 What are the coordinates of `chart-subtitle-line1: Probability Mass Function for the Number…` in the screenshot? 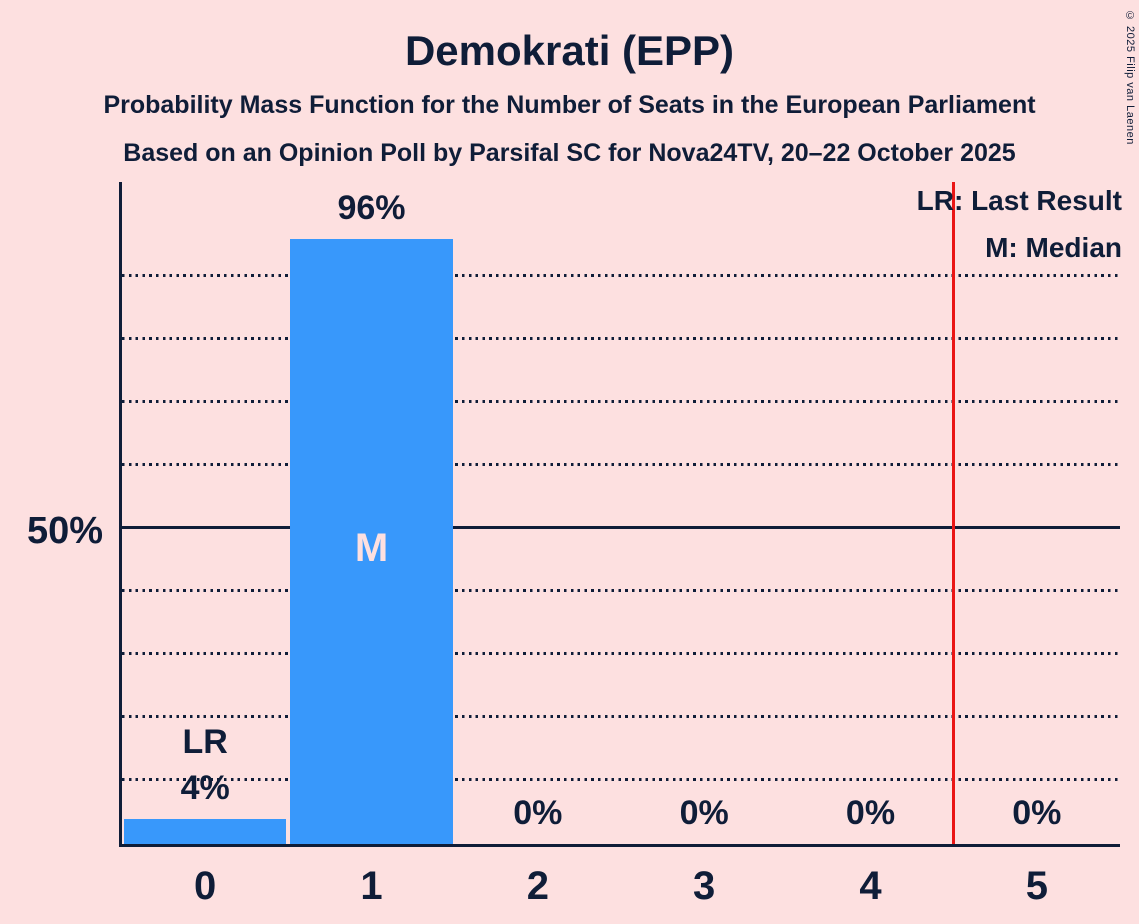 It's located at (569, 105).